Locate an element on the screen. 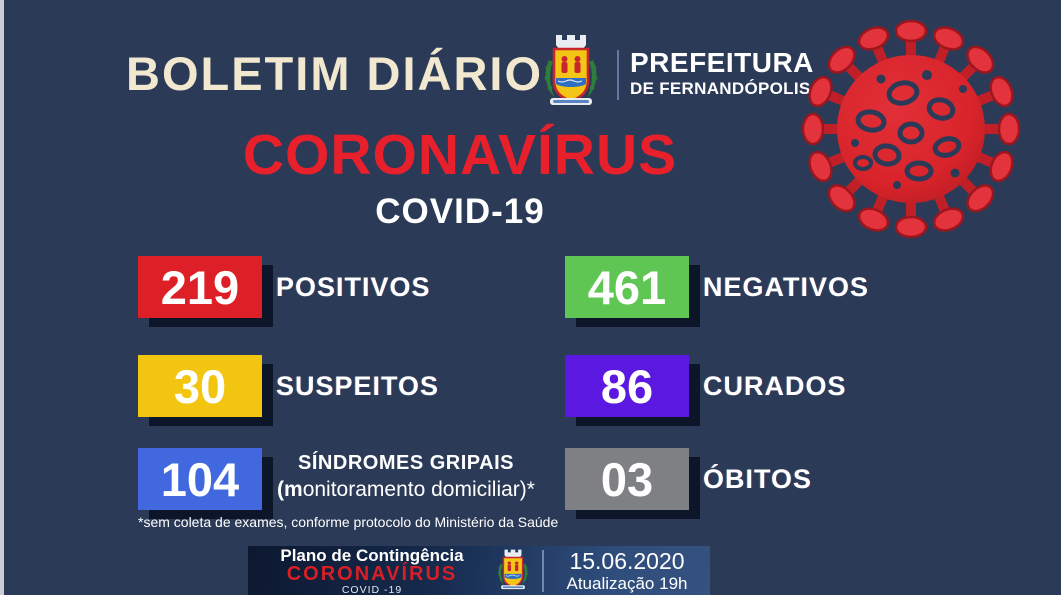 This screenshot has height=595, width=1061. stat-value-obitos: 03 is located at coordinates (627, 479).